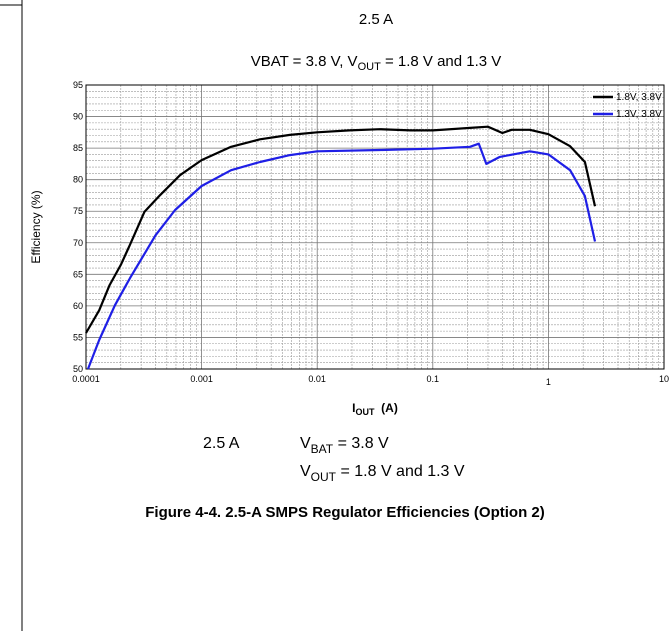 The width and height of the screenshot is (672, 631). What do you see at coordinates (221, 443) in the screenshot?
I see `condition-current: 2.5 A` at bounding box center [221, 443].